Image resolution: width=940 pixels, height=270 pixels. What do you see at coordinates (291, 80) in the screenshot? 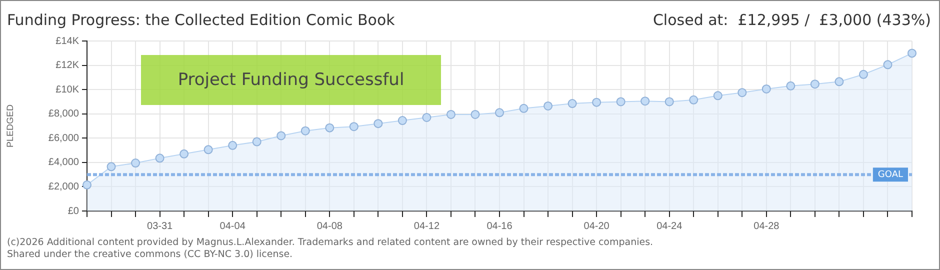
I see `success-banner: Project Funding Successful` at bounding box center [291, 80].